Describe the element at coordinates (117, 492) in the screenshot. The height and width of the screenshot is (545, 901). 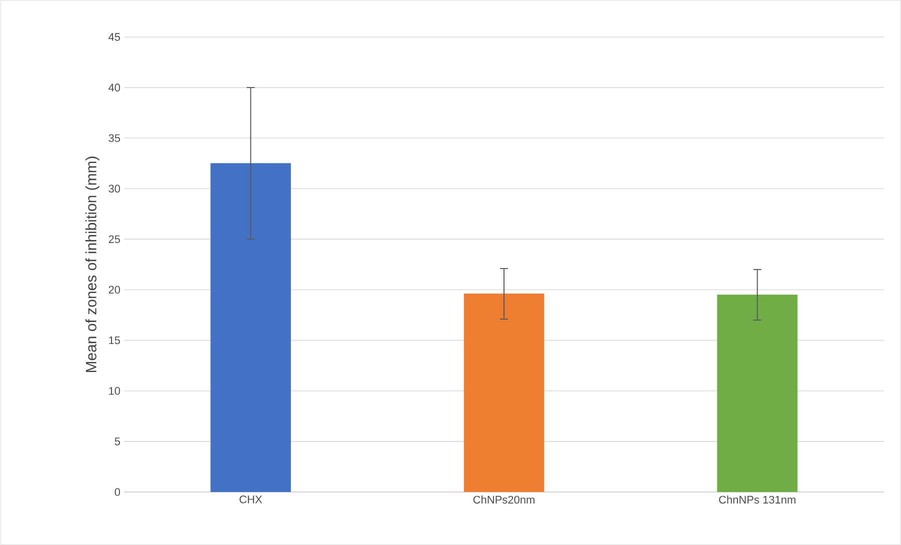
I see `y-tick-label: 0` at that location.